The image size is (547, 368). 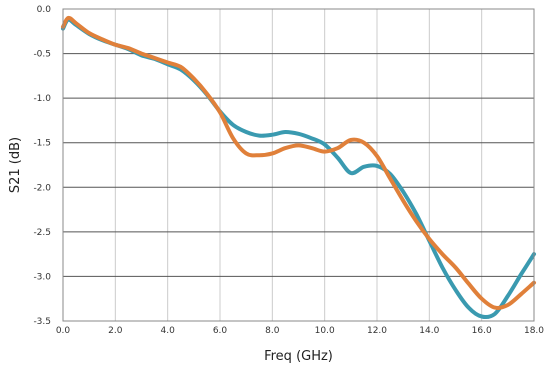 What do you see at coordinates (482, 331) in the screenshot?
I see `x-tick-label: 16.0` at bounding box center [482, 331].